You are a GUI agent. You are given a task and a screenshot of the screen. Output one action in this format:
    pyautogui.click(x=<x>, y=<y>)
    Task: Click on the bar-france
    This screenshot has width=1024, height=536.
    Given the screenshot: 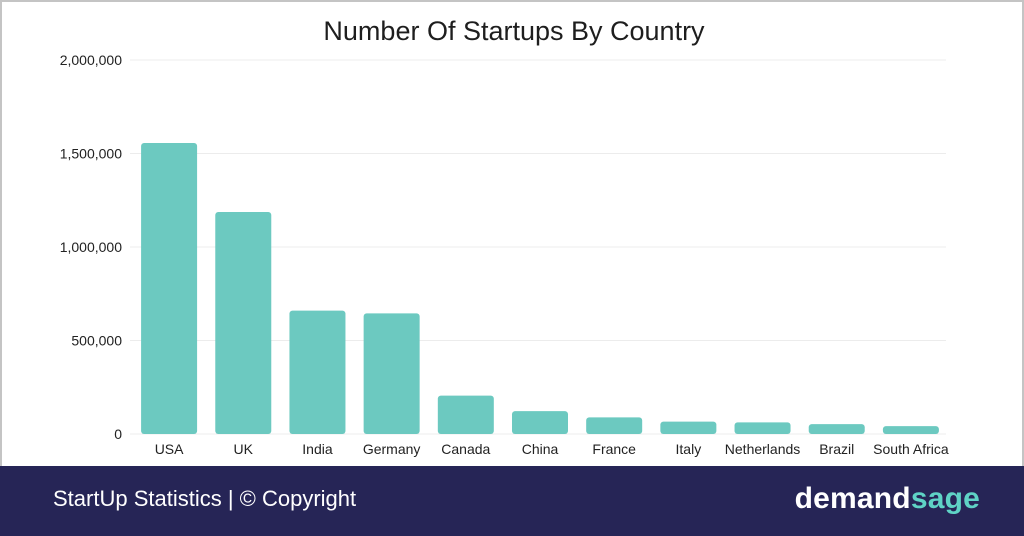 What is the action you would take?
    pyautogui.click(x=614, y=425)
    